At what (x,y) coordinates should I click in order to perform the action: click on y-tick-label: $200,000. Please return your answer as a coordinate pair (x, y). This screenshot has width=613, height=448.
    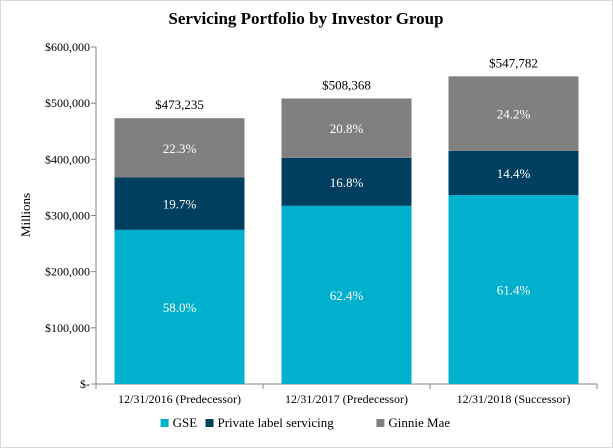
    Looking at the image, I should click on (67, 272).